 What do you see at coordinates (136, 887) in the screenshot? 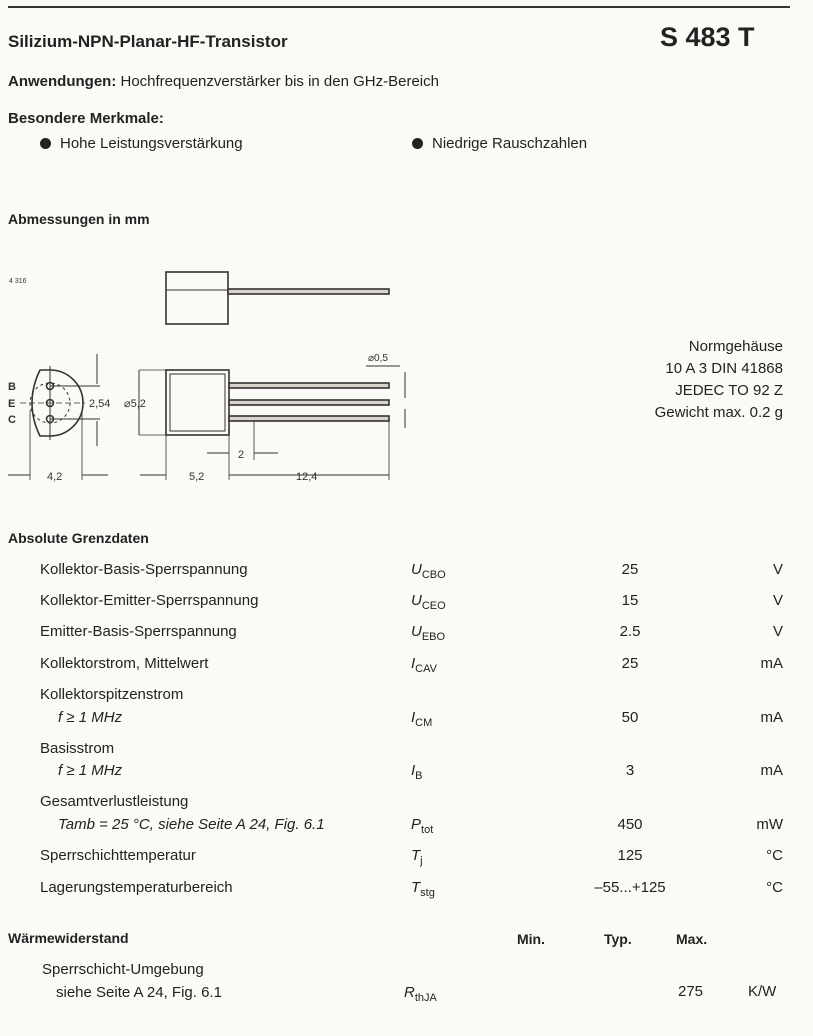
I see `rating-label: Lagerungstemperaturbereich` at bounding box center [136, 887].